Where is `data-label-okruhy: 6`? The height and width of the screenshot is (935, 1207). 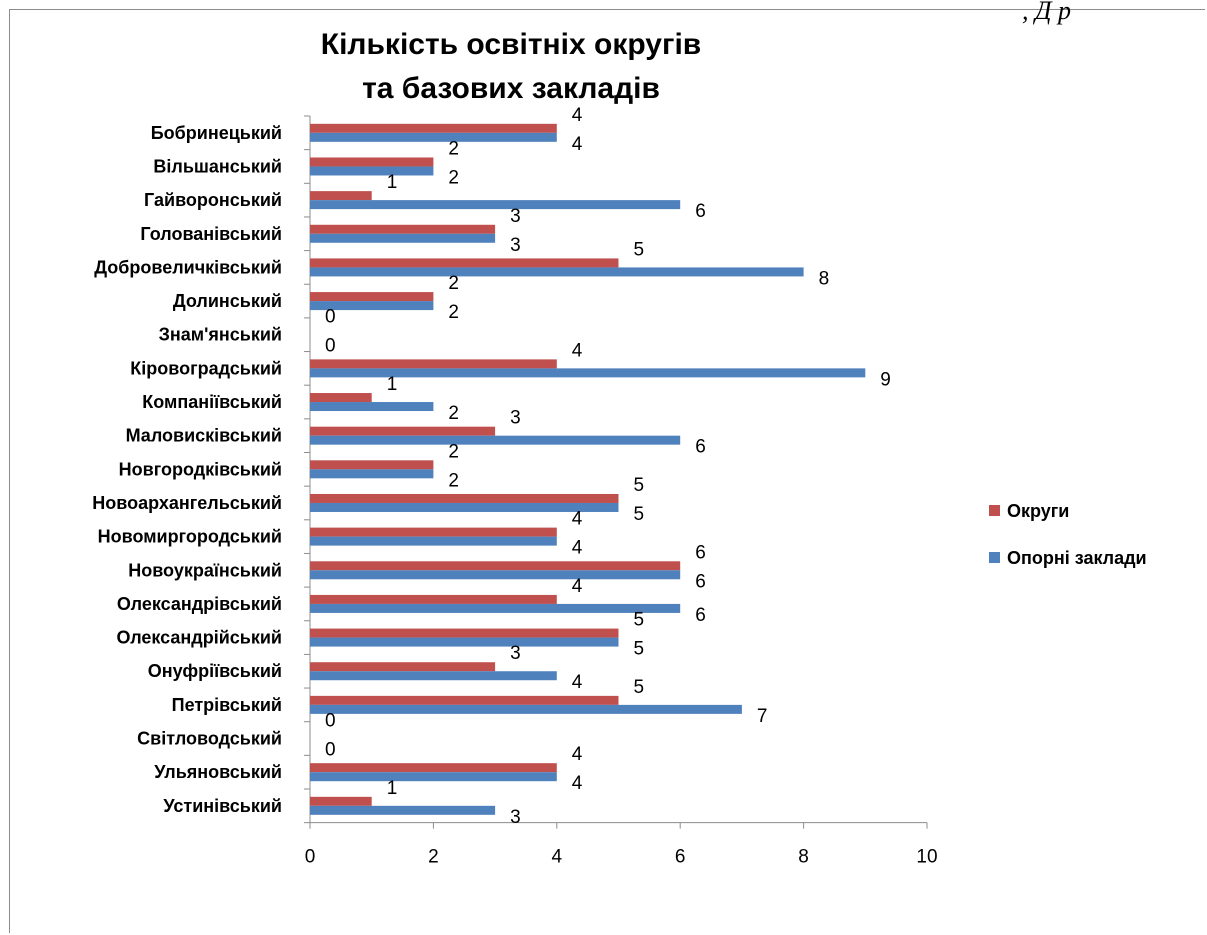 data-label-okruhy: 6 is located at coordinates (700, 552).